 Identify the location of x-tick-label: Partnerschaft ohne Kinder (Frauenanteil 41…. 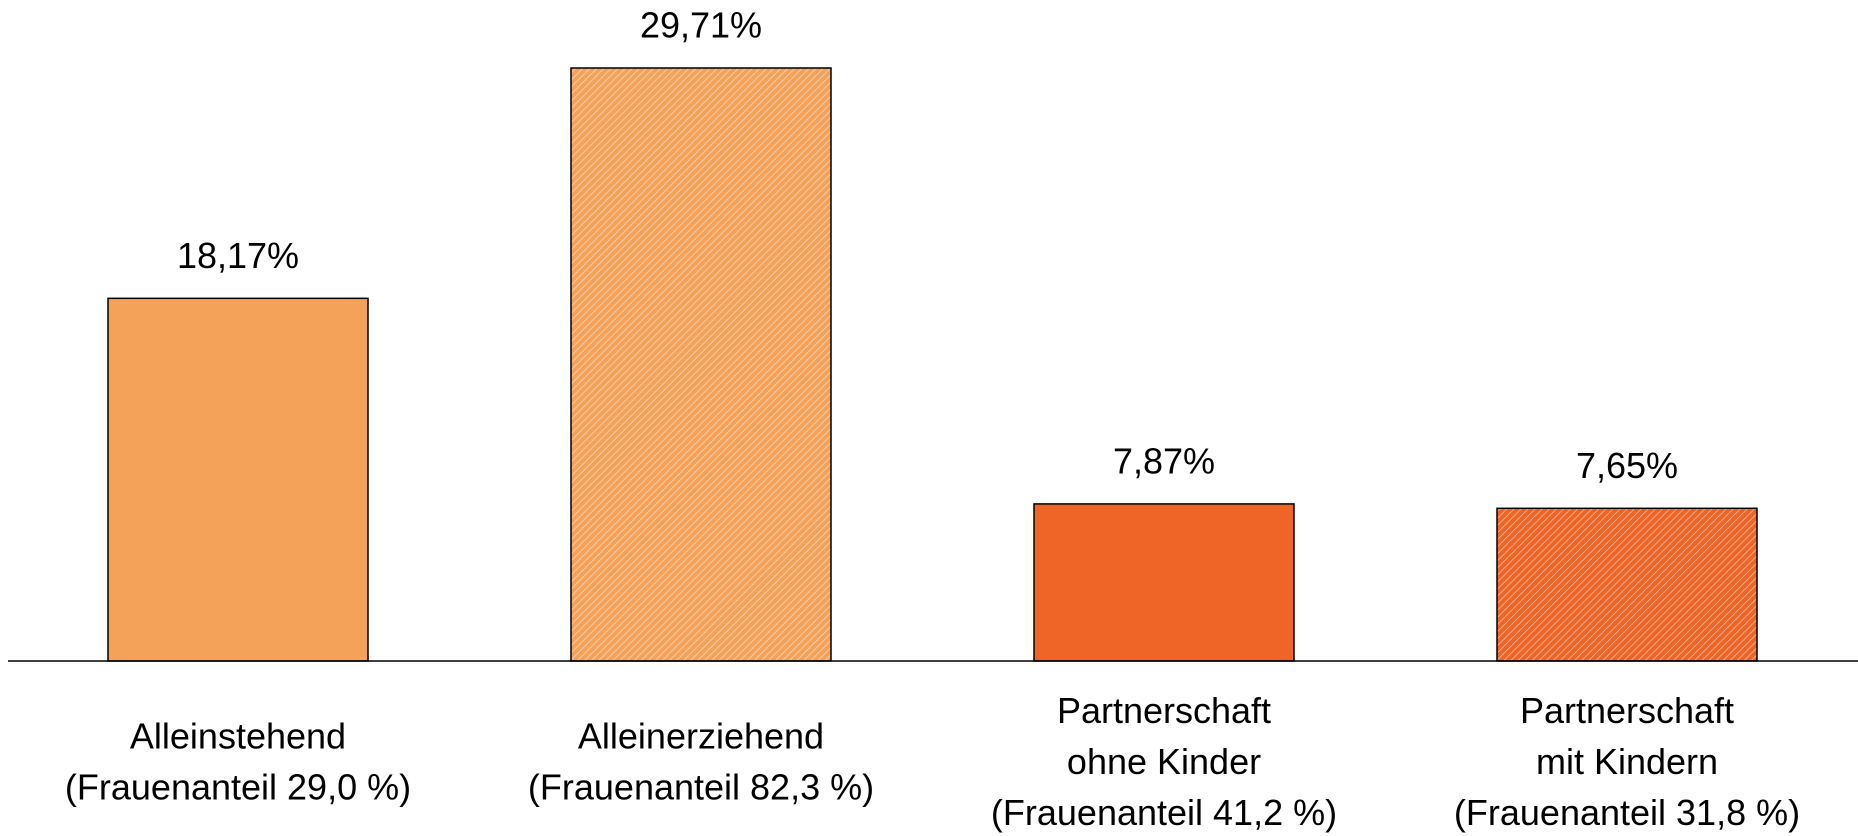
(1164, 761).